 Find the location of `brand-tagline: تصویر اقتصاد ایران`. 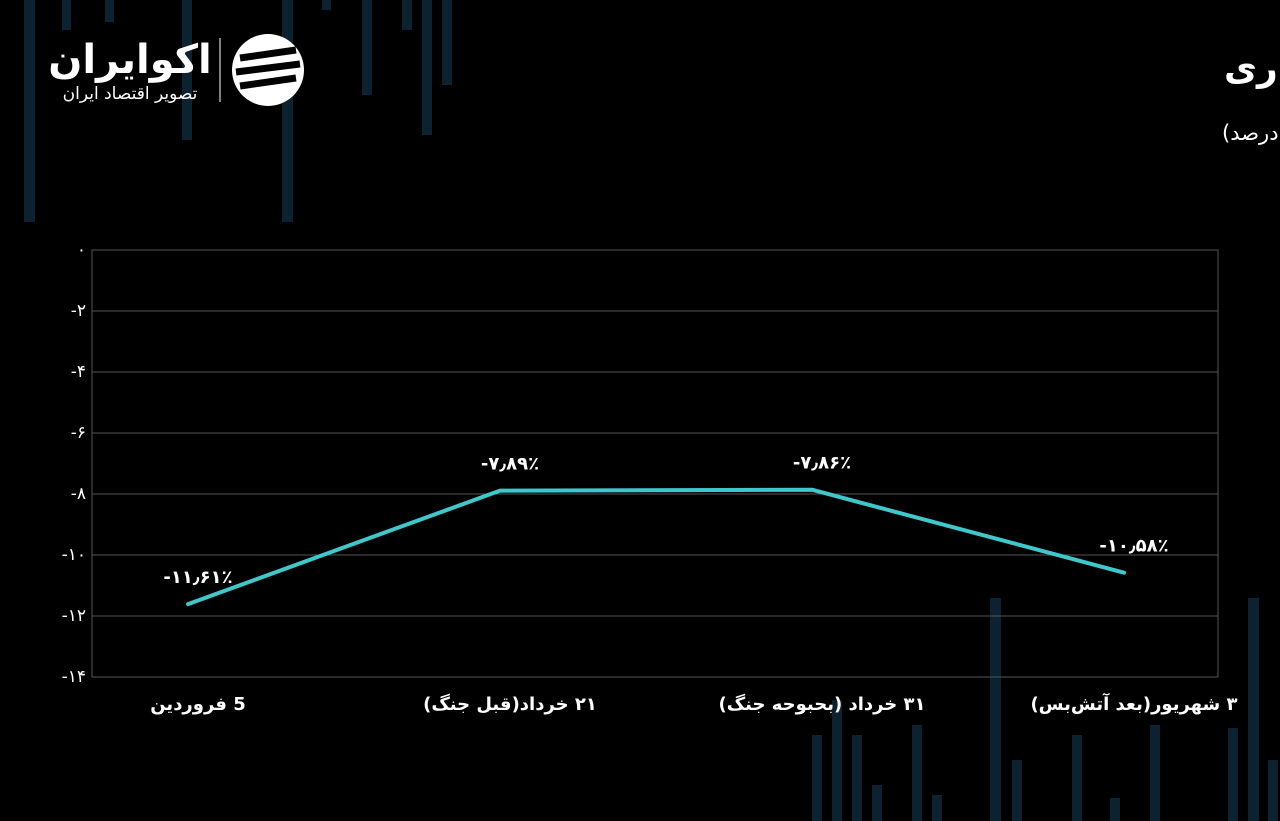

brand-tagline: تصویر اقتصاد ایران is located at coordinates (130, 94).